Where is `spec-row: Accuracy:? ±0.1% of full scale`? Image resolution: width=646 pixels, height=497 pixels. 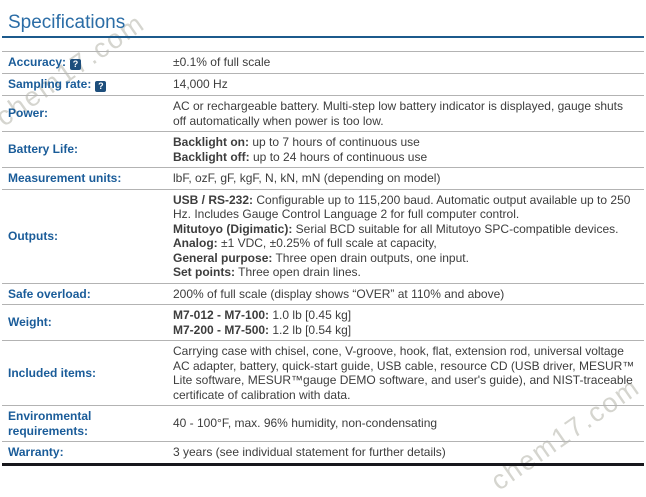
spec-row: Accuracy:? ±0.1% of full scale is located at coordinates (323, 62).